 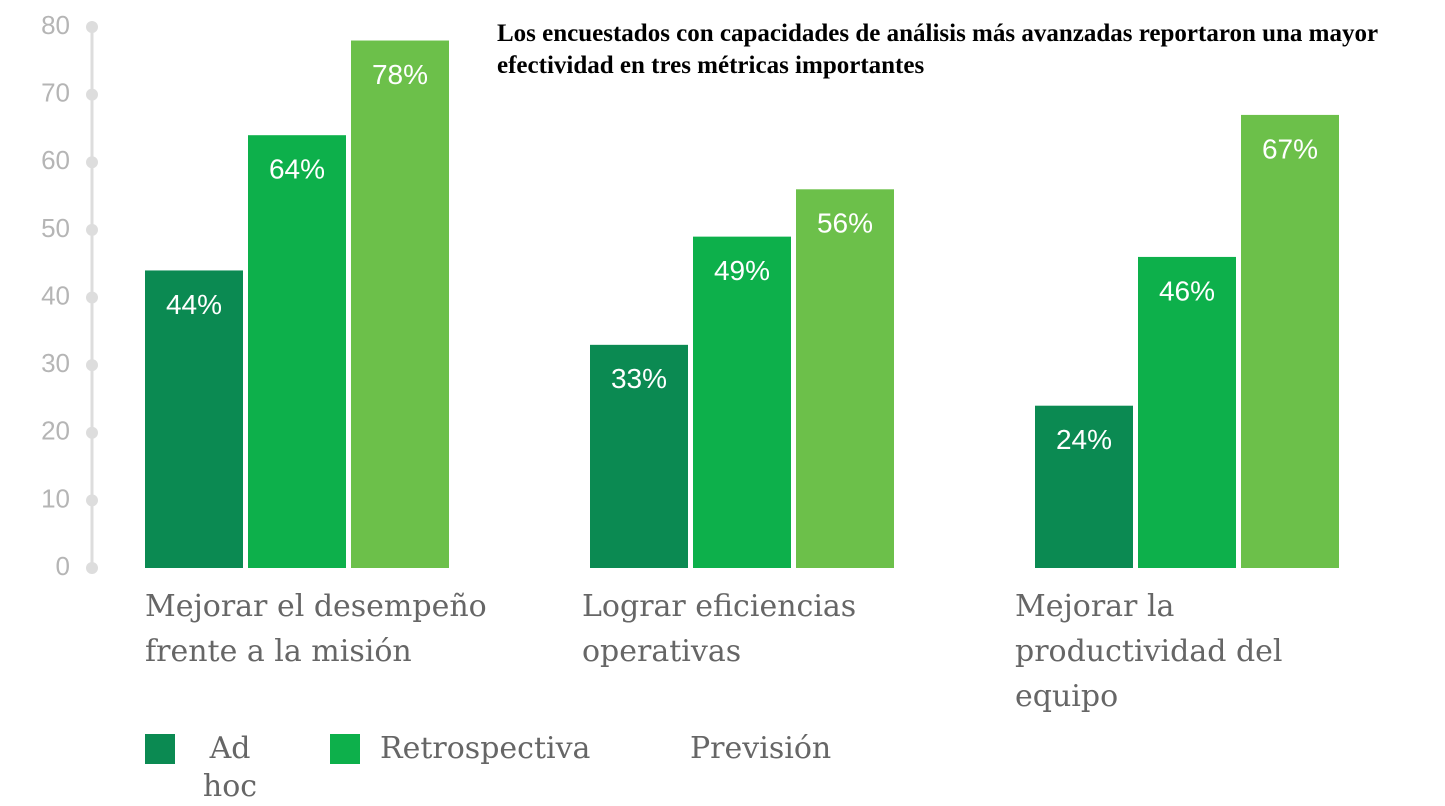 What do you see at coordinates (639, 378) in the screenshot?
I see `bar-value-label: 33%` at bounding box center [639, 378].